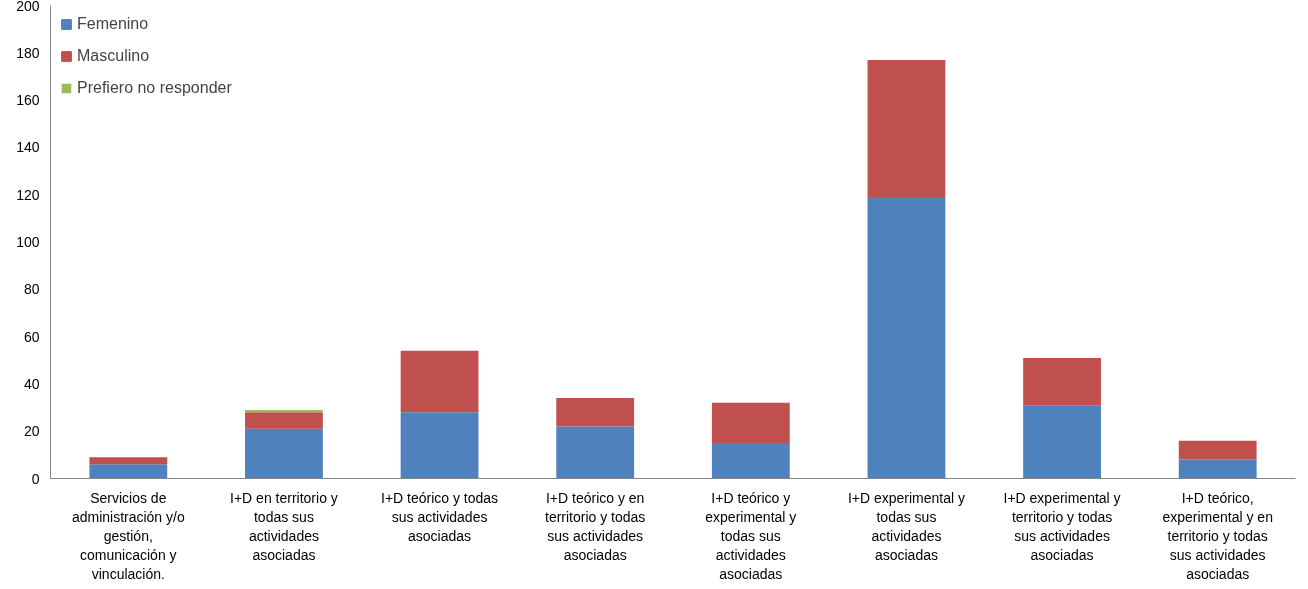  Describe the element at coordinates (28, 147) in the screenshot. I see `y-tick-label: 140` at that location.